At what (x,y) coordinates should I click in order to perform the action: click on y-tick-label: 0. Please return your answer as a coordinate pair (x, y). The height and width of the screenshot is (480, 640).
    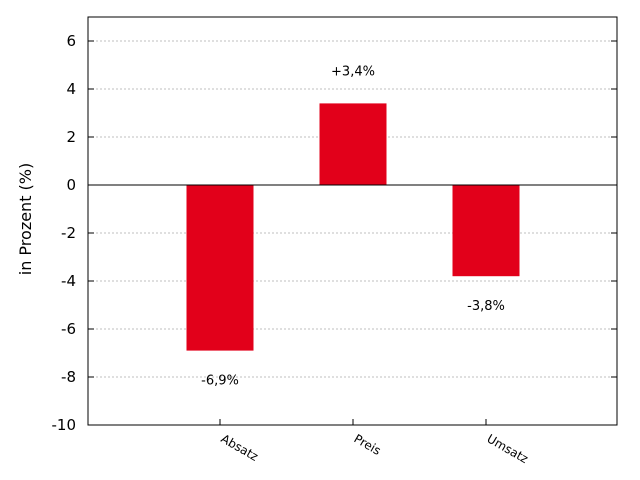
    Looking at the image, I should click on (71, 185).